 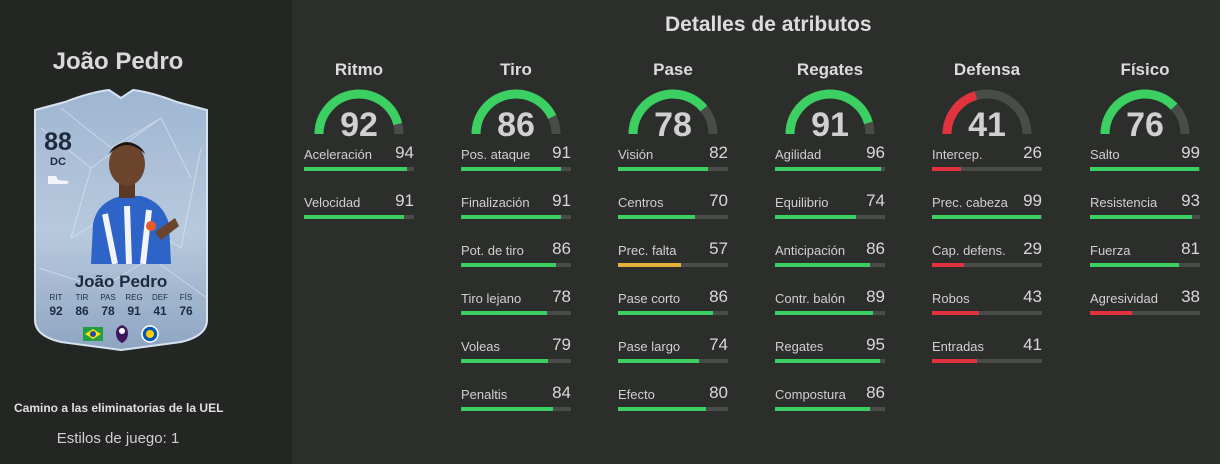 What do you see at coordinates (1190, 200) in the screenshot?
I see `stat-value: 93` at bounding box center [1190, 200].